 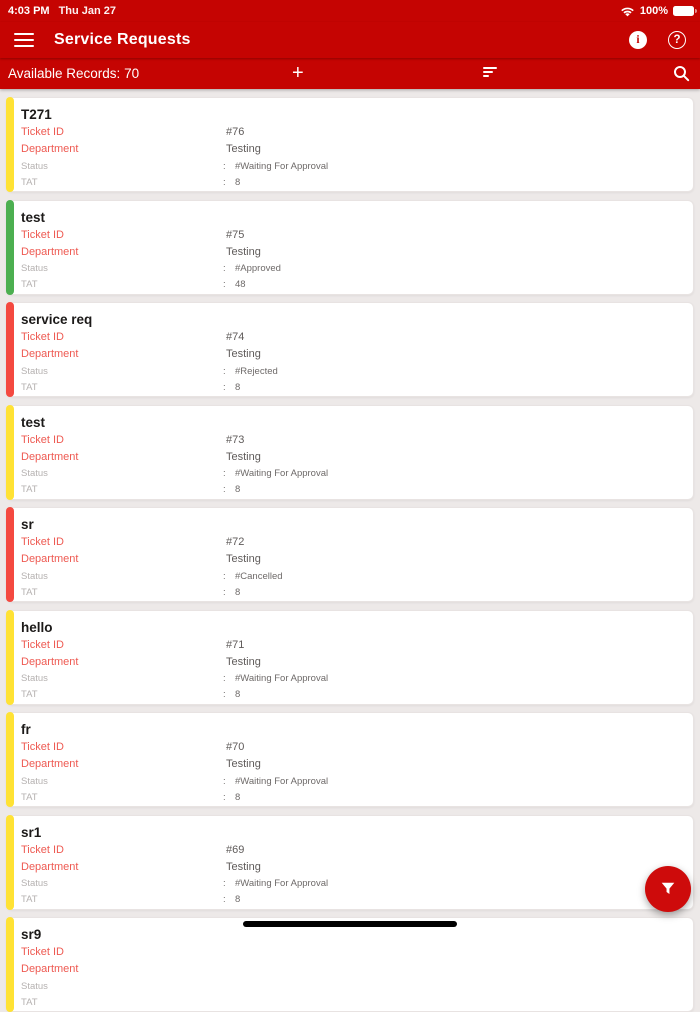 I want to click on clock: 4:03 PM, so click(x=29, y=11).